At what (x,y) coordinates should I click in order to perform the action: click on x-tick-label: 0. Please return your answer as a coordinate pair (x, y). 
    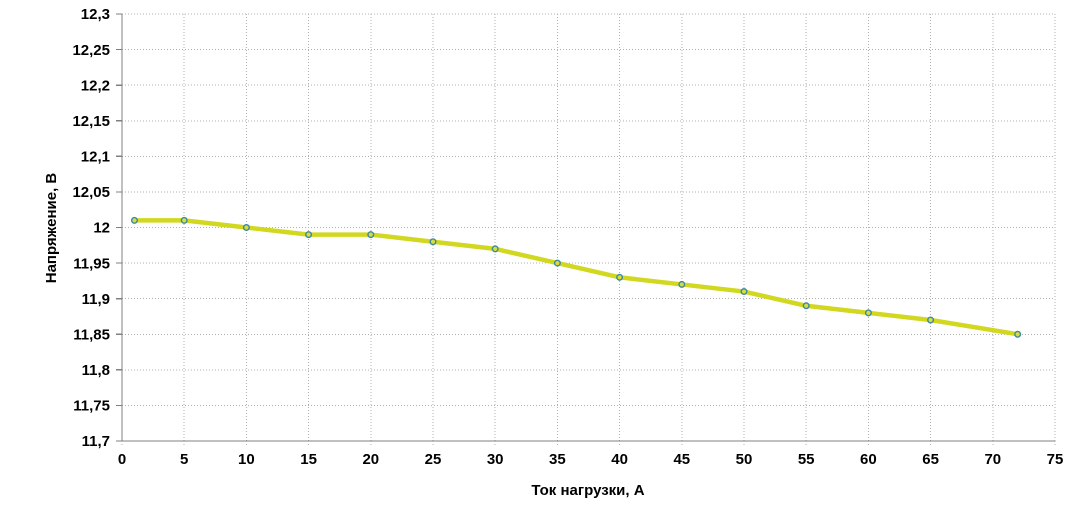
    Looking at the image, I should click on (122, 459).